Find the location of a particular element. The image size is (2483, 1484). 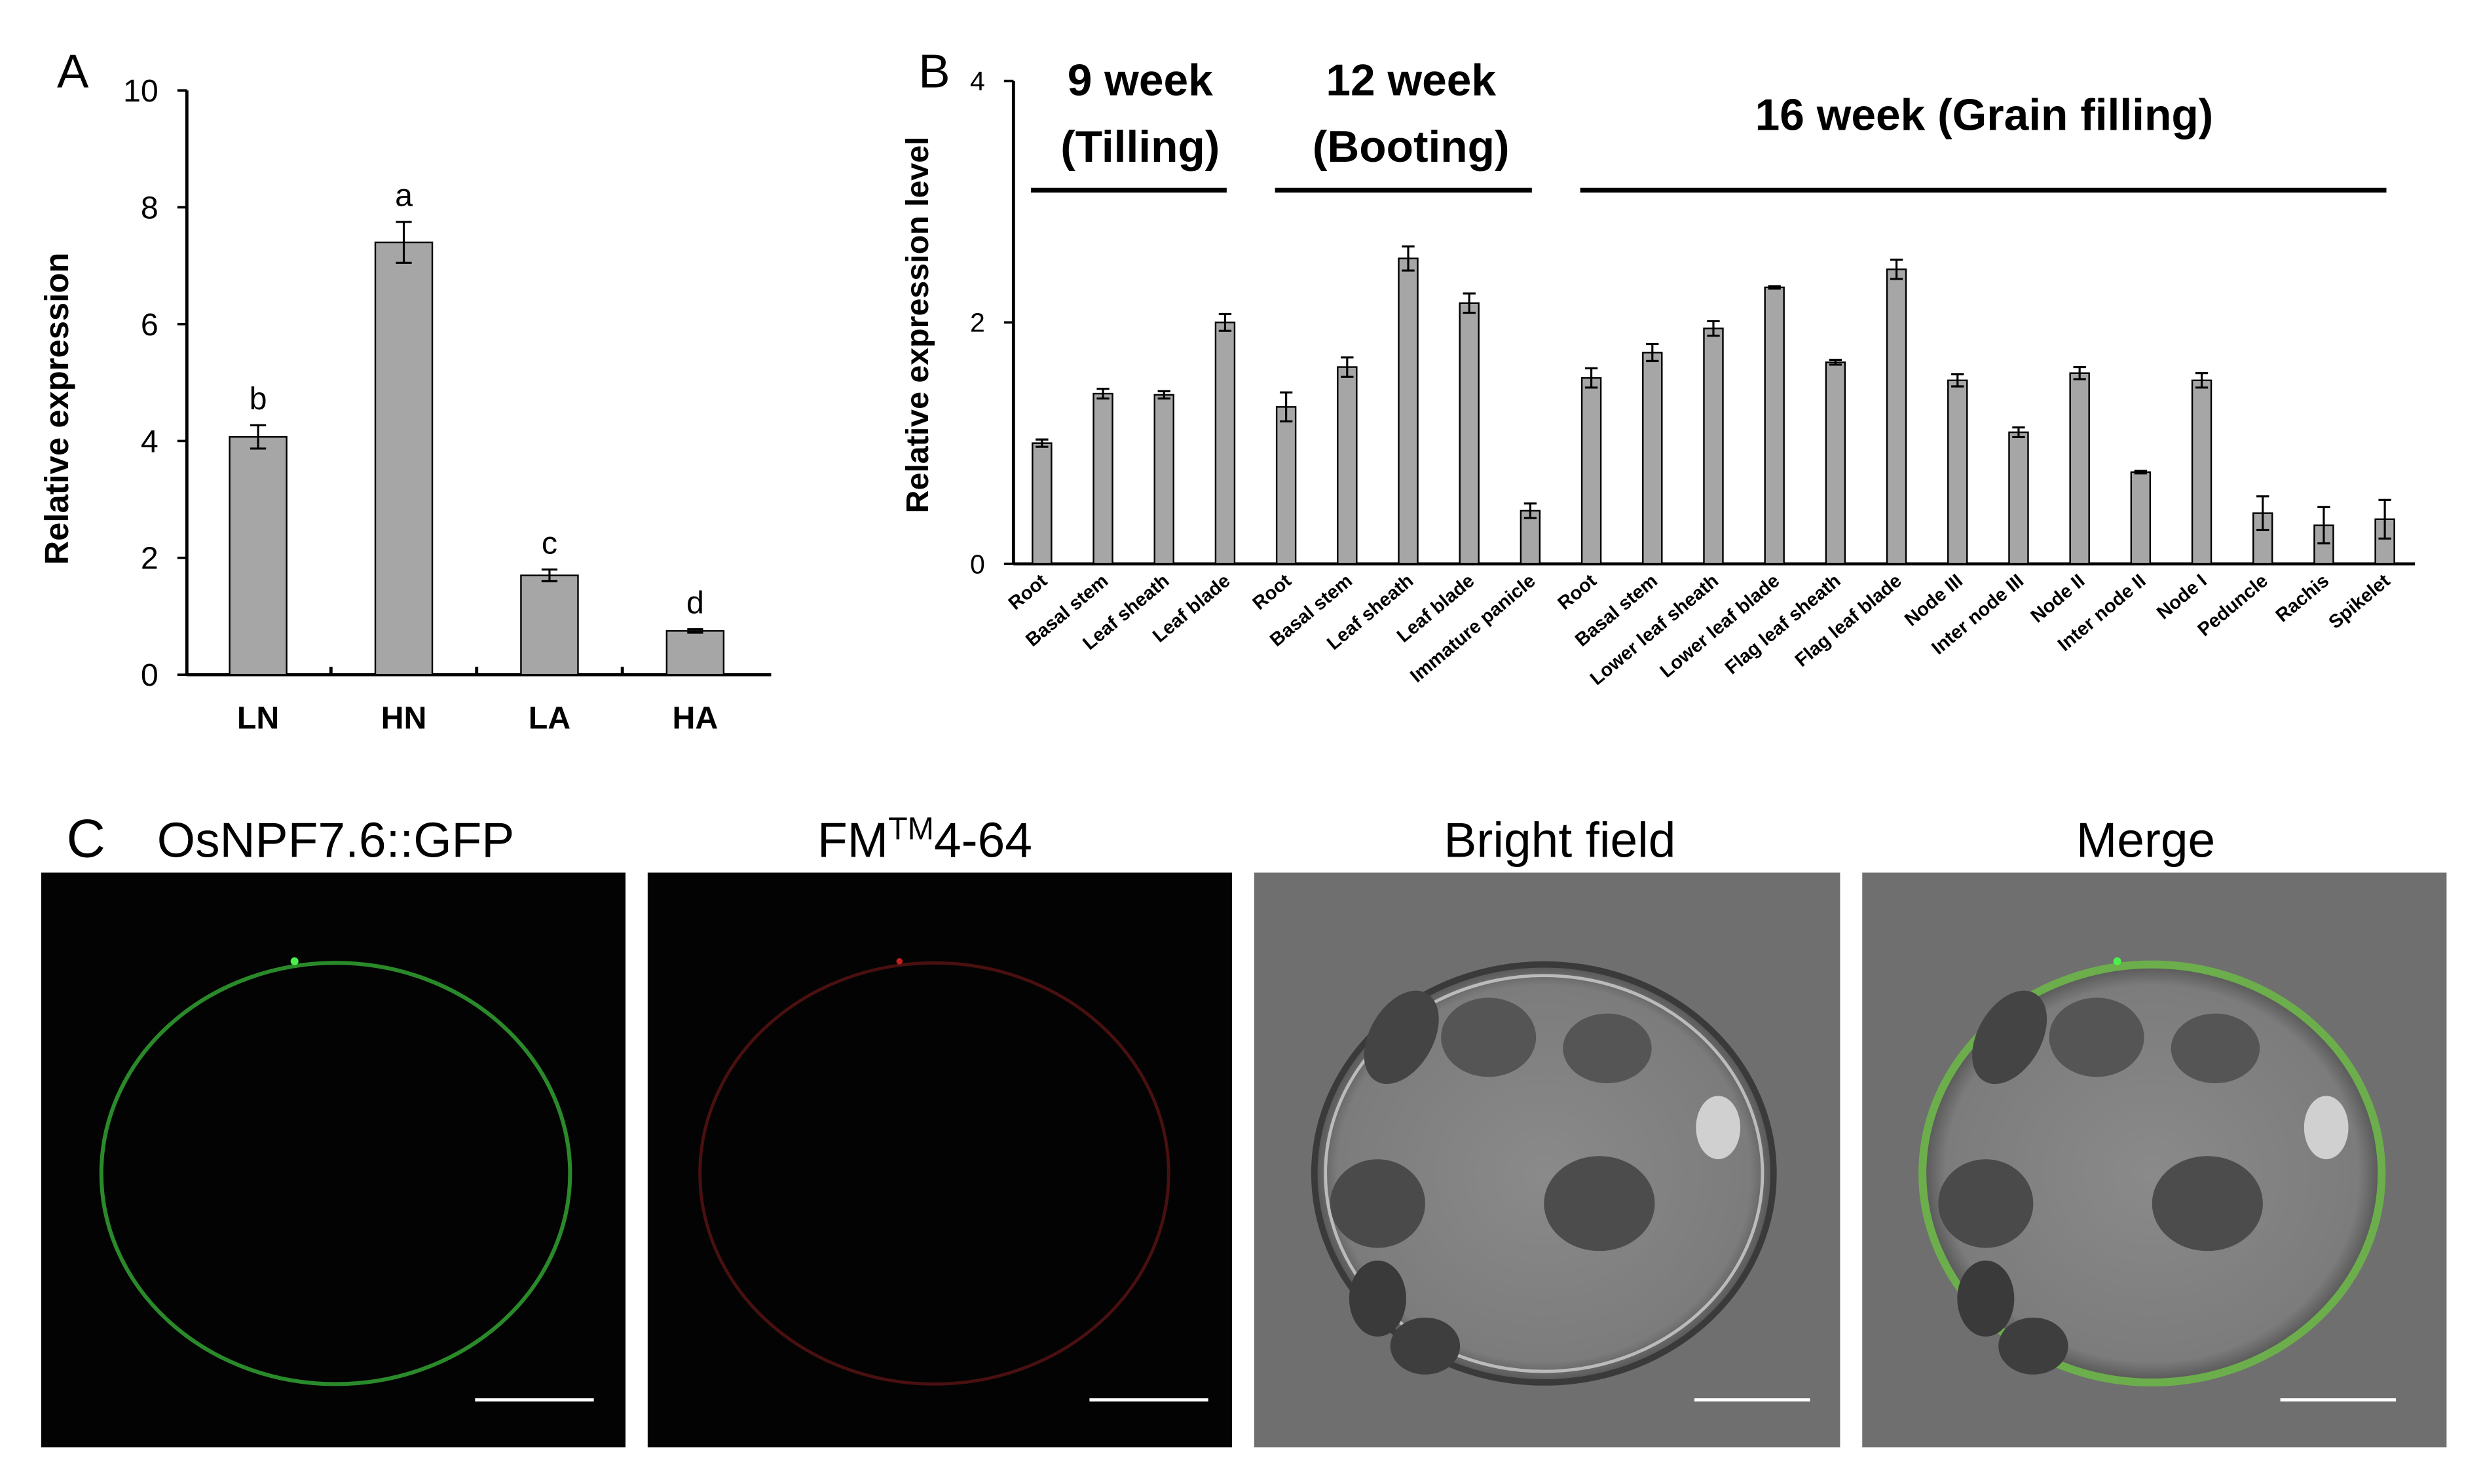

panel-letter: A is located at coordinates (73, 71).